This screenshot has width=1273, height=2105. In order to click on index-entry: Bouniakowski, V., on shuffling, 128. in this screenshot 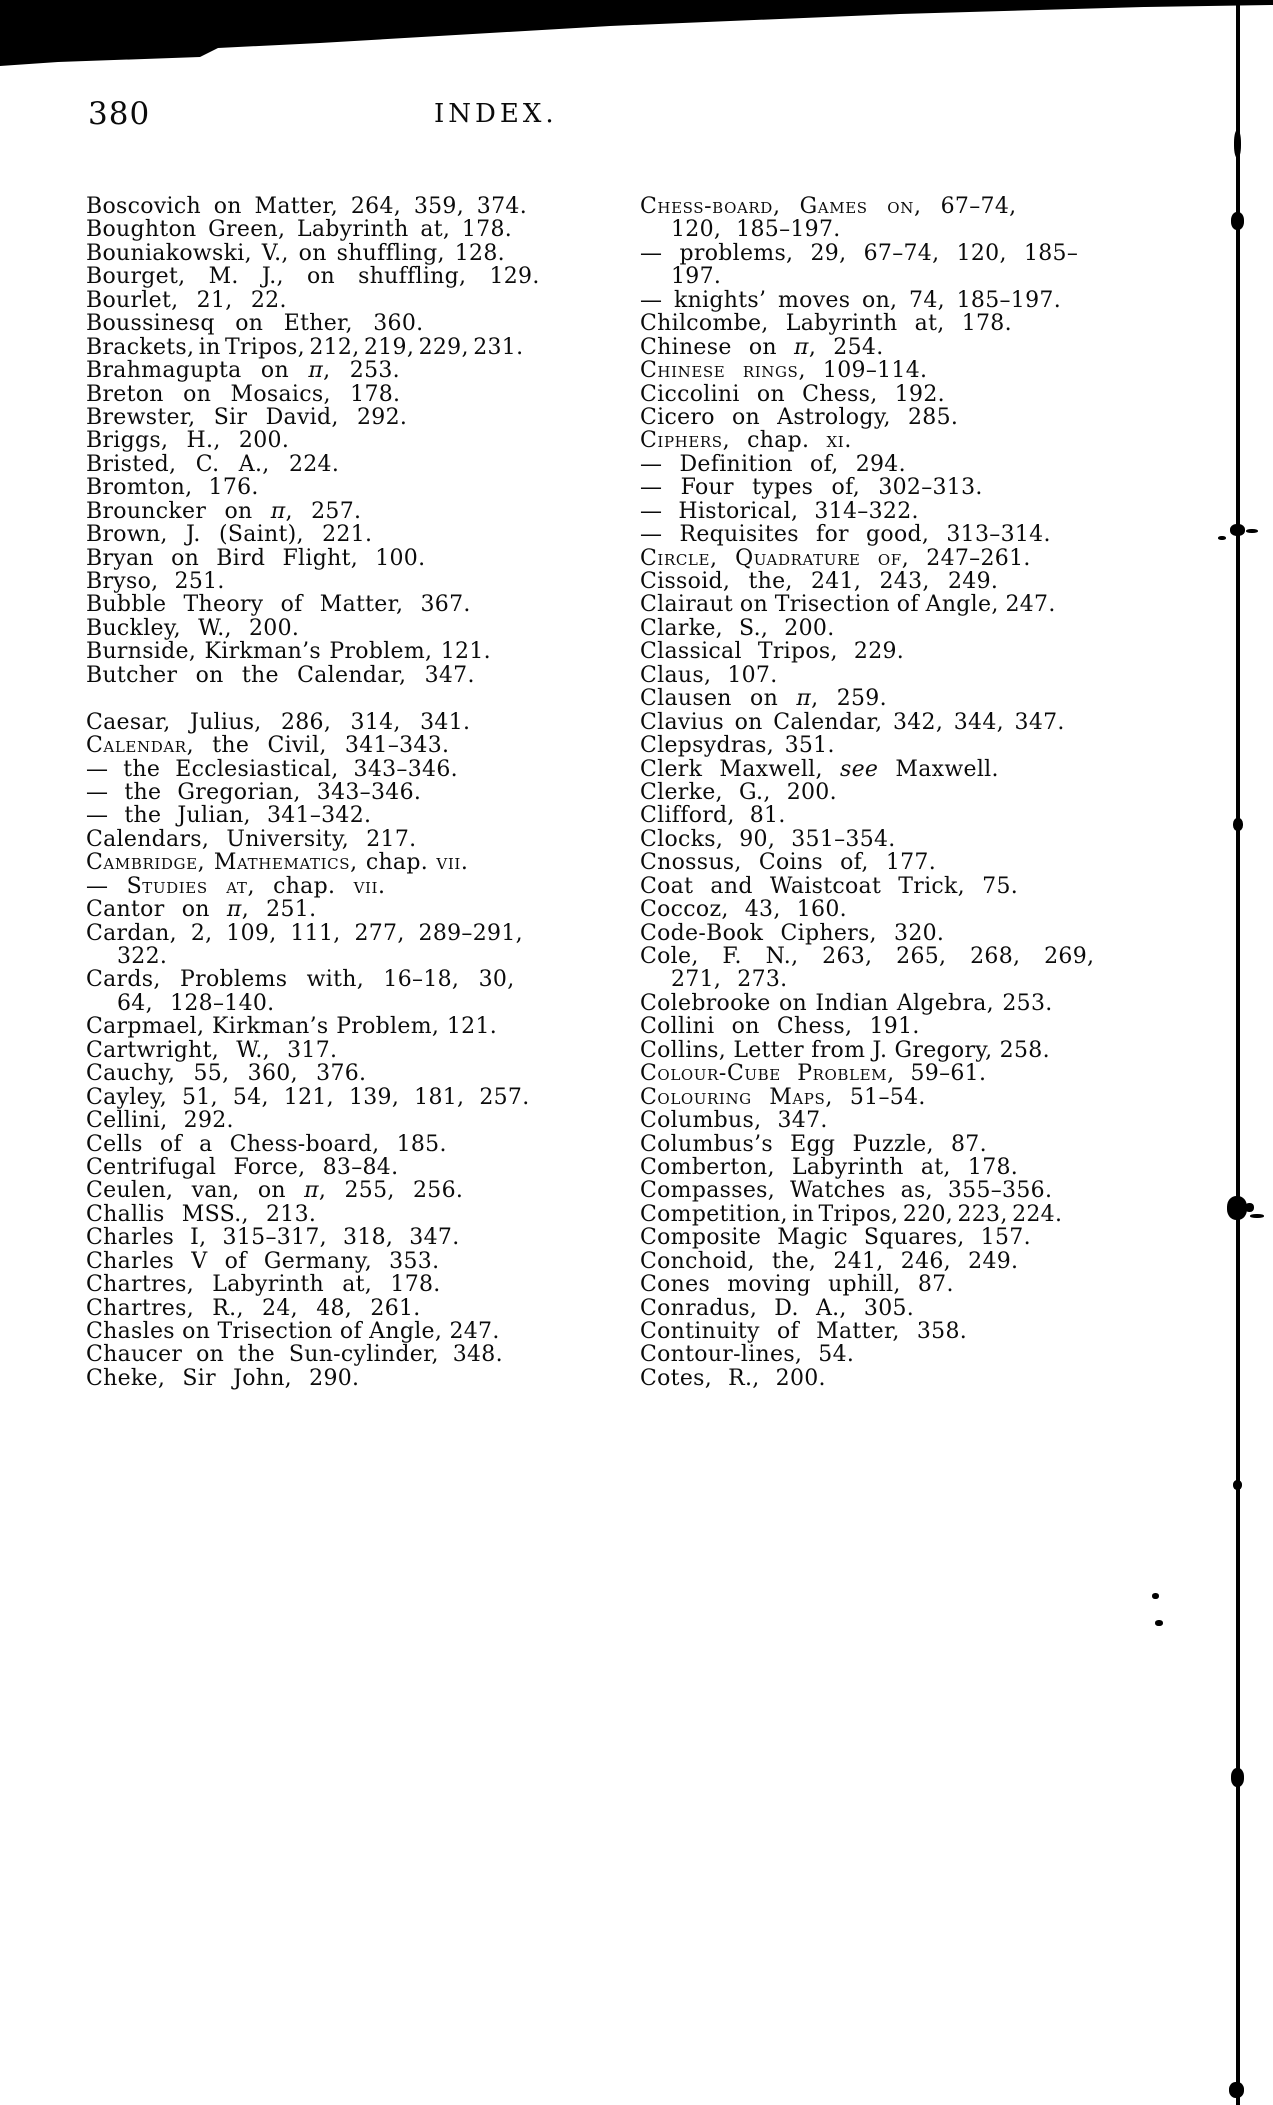, I will do `click(346, 253)`.